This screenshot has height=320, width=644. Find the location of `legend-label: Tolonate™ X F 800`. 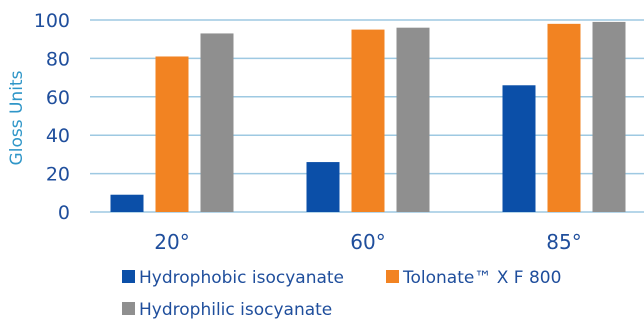

legend-label: Tolonate™ X F 800 is located at coordinates (481, 278).